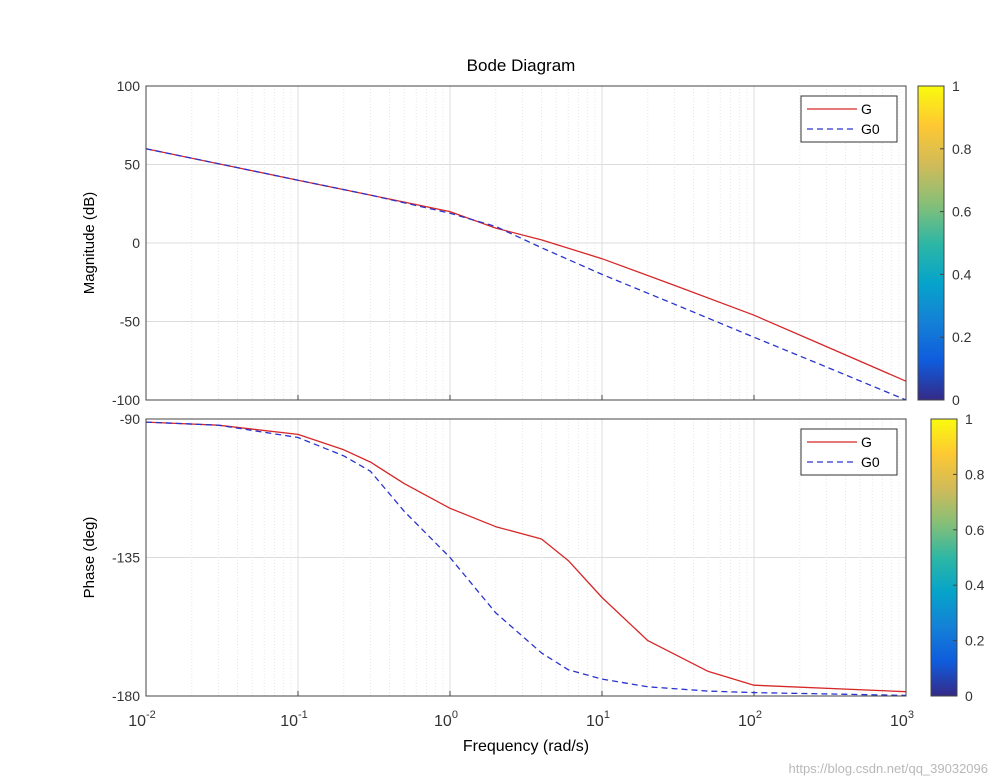  I want to click on x-tick-label: 10³, so click(902, 719).